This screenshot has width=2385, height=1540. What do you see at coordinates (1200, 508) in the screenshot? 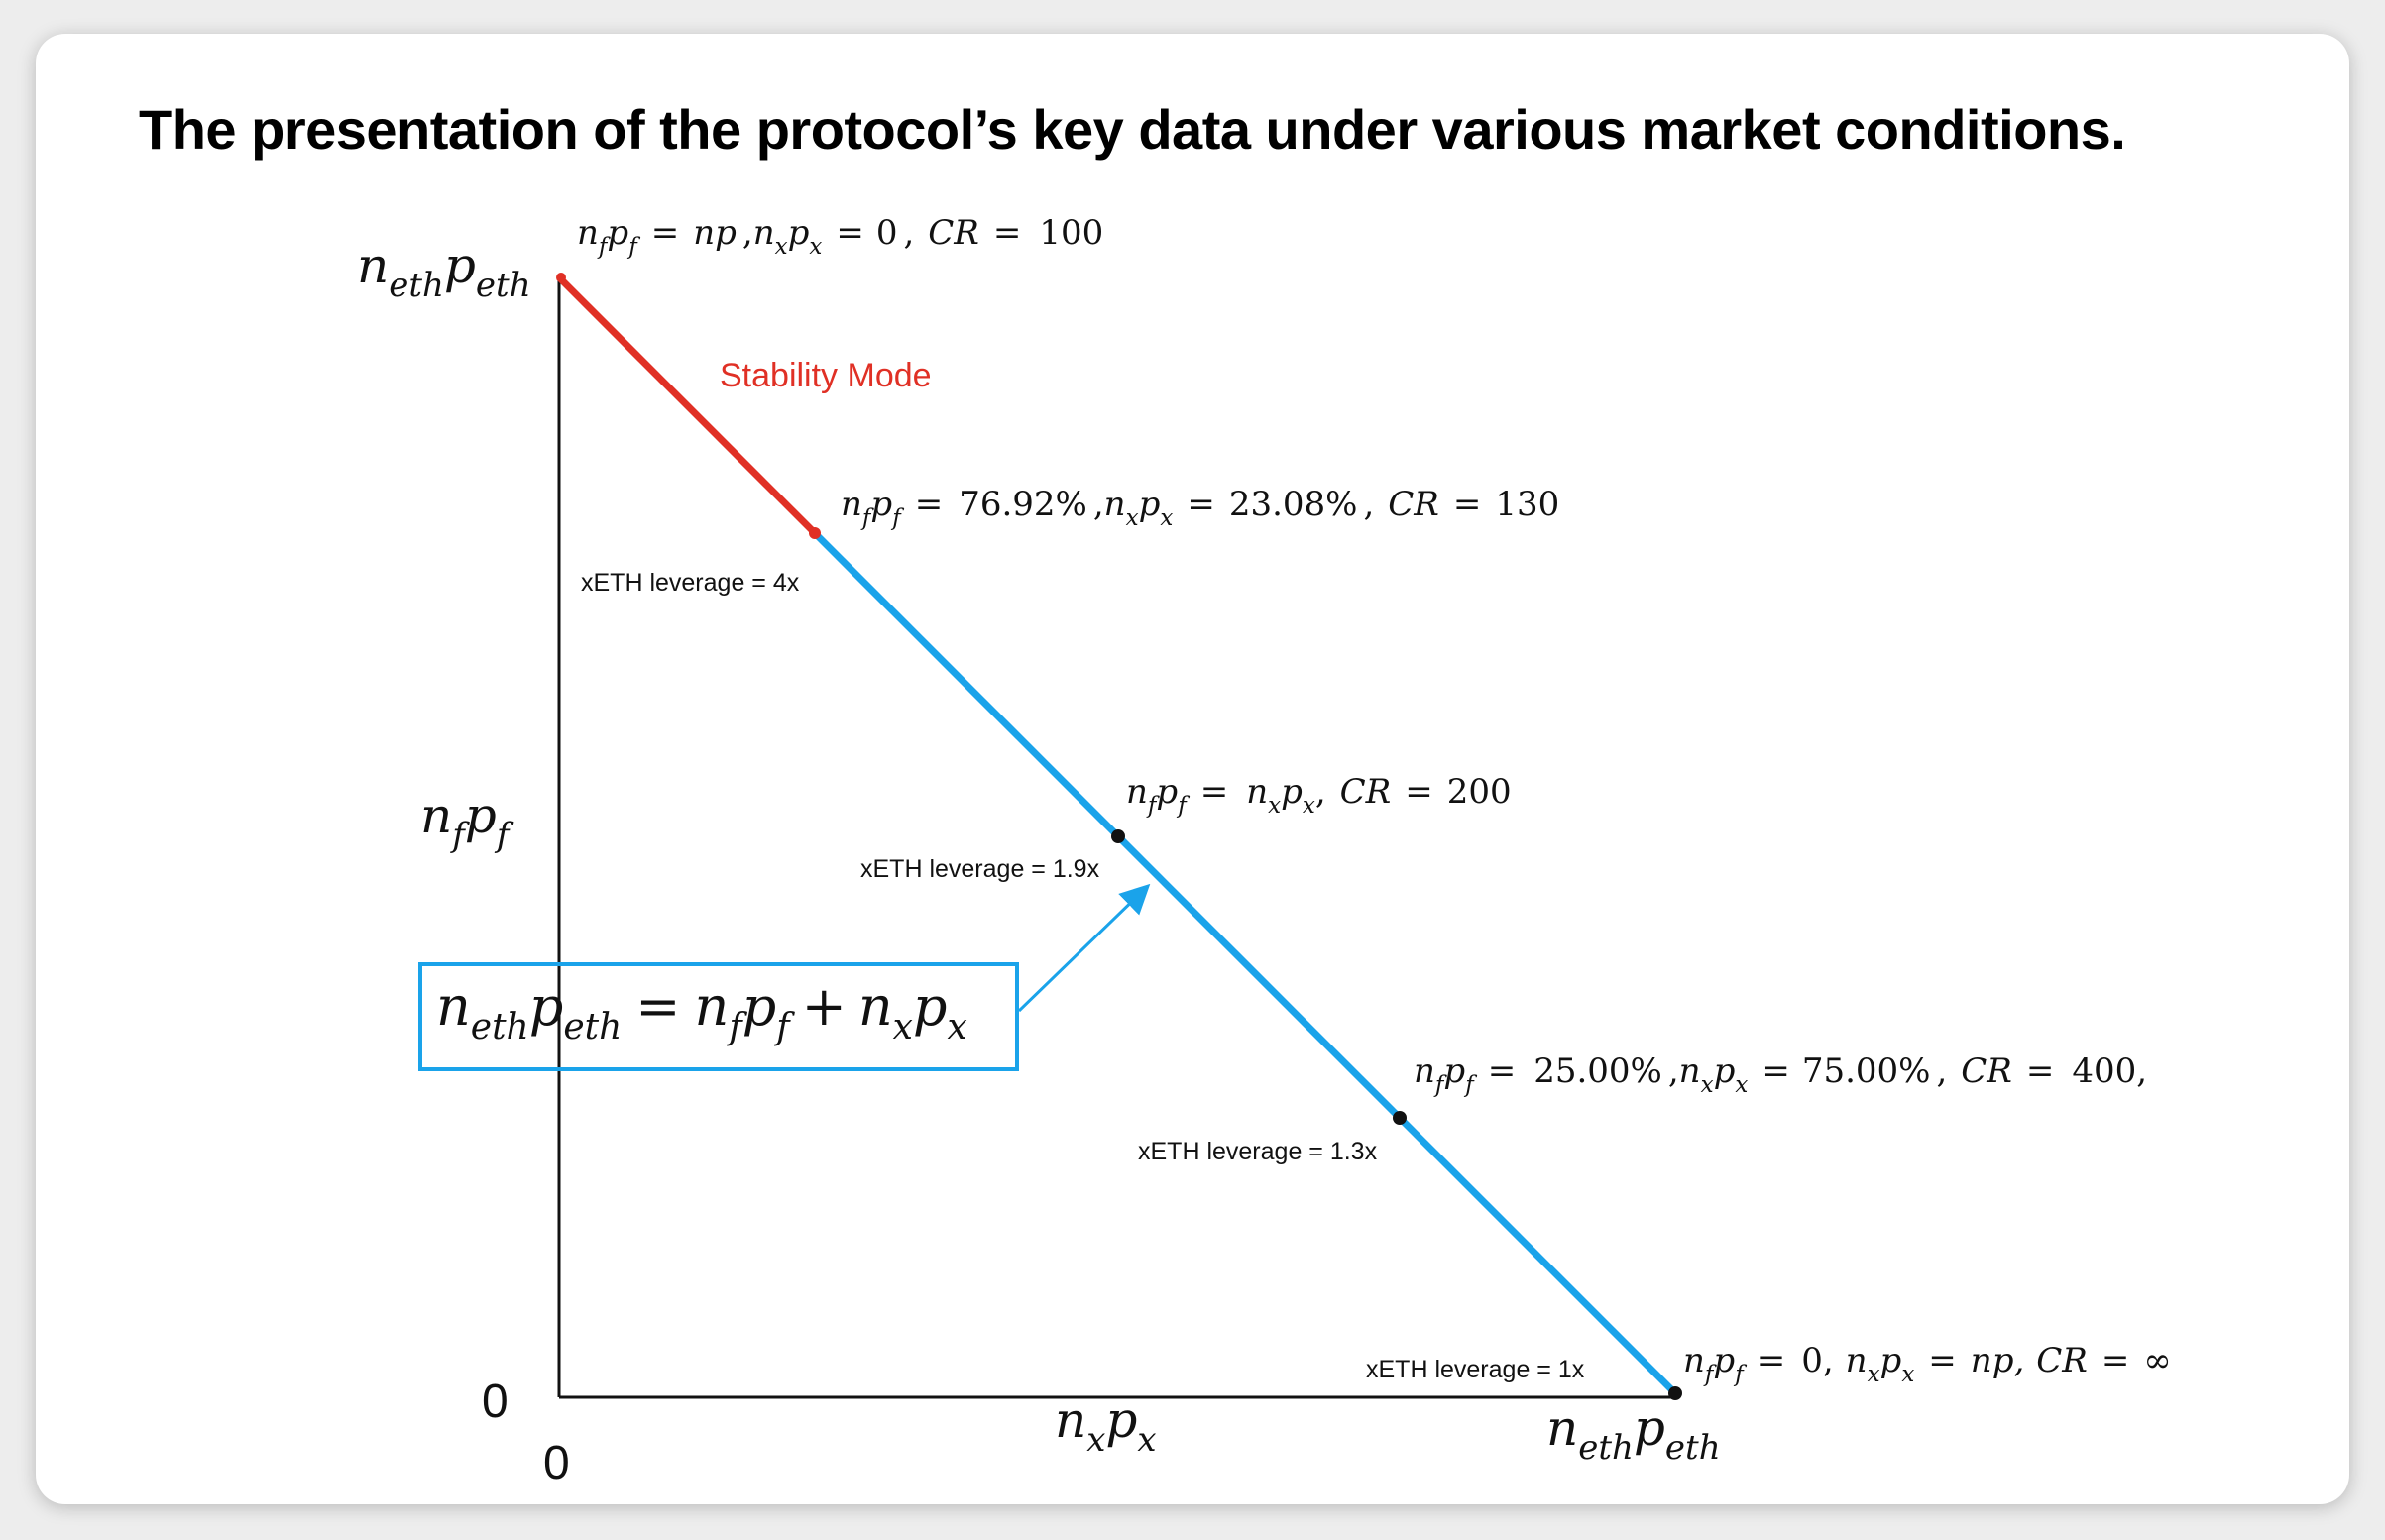
I see `point-cr130-annotation: nfpf = 76.92% ,nxpx = 23.08%, CR = 130` at bounding box center [1200, 508].